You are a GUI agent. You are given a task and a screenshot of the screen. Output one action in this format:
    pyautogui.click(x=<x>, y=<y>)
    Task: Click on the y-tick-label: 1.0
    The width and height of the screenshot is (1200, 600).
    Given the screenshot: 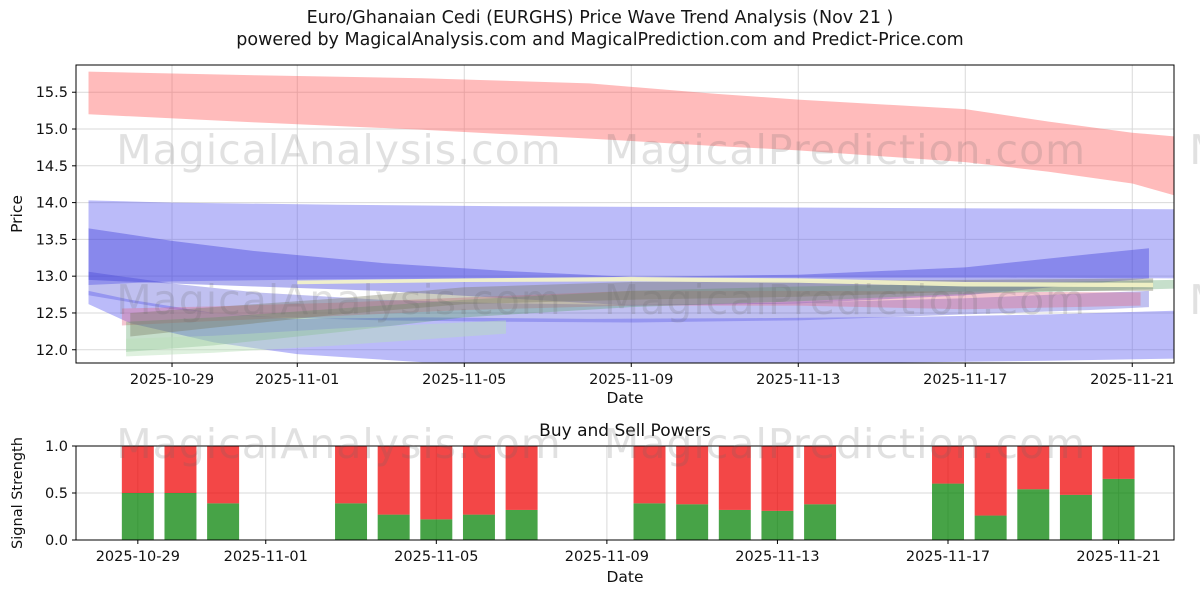 What is the action you would take?
    pyautogui.click(x=56, y=447)
    